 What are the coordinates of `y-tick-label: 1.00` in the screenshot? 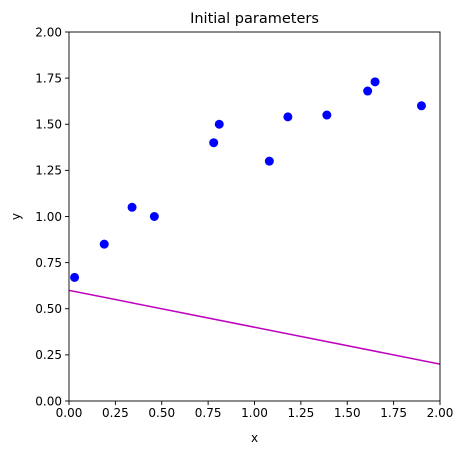 It's located at (48, 217).